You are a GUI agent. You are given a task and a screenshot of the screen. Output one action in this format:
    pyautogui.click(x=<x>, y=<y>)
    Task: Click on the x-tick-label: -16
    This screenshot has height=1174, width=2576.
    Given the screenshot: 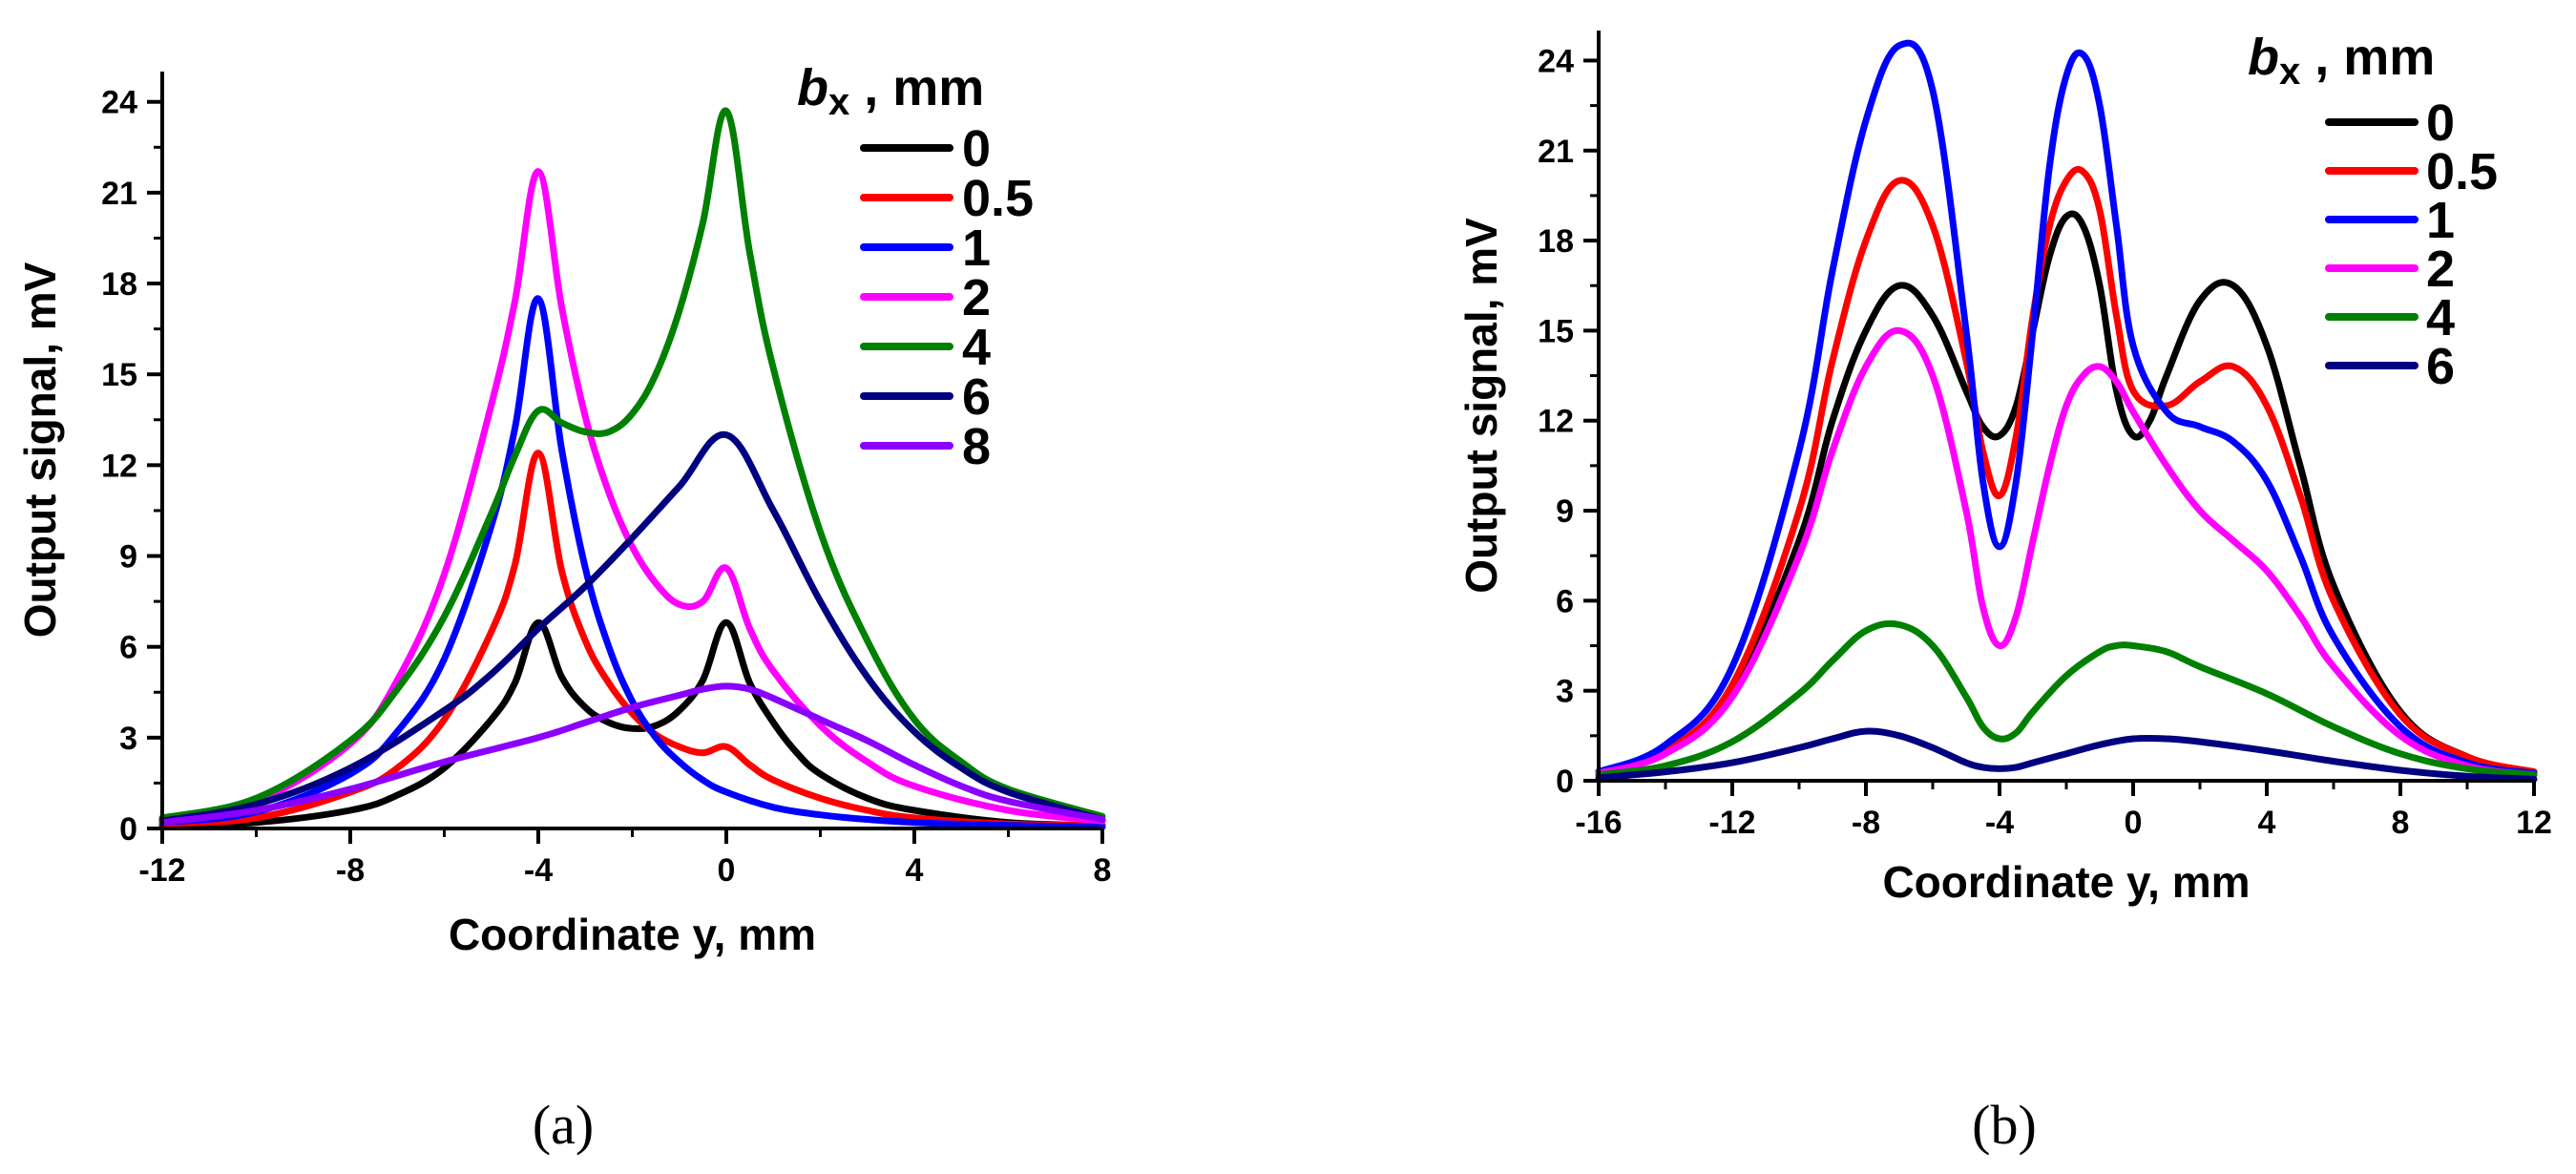 What is the action you would take?
    pyautogui.click(x=1598, y=823)
    